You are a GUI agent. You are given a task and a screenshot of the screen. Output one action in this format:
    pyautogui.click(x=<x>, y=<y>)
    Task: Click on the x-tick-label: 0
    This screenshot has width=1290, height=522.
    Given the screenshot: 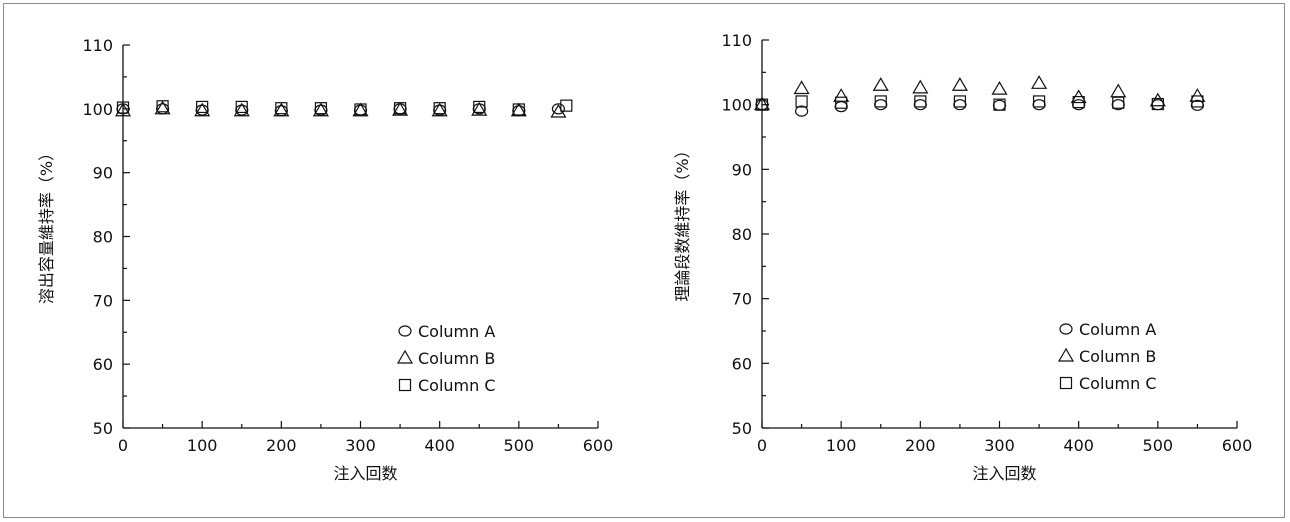 What is the action you would take?
    pyautogui.click(x=762, y=445)
    